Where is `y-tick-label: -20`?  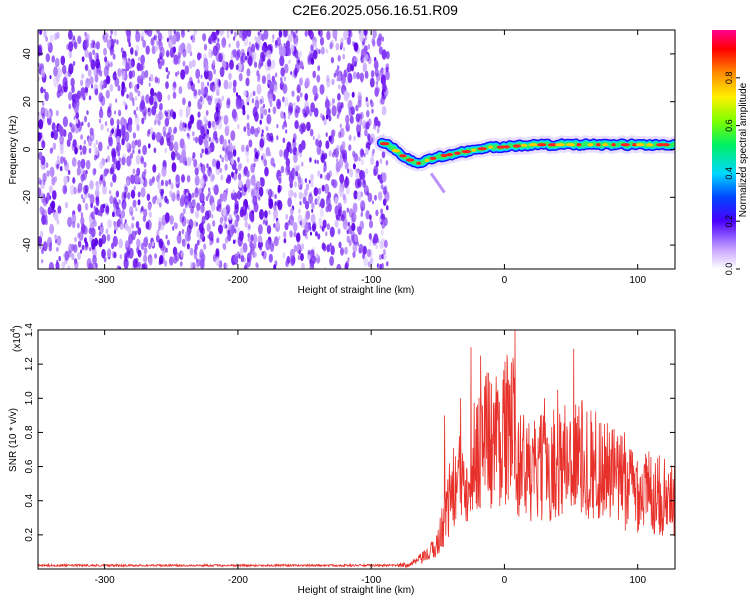 y-tick-label: -20 is located at coordinates (27, 197).